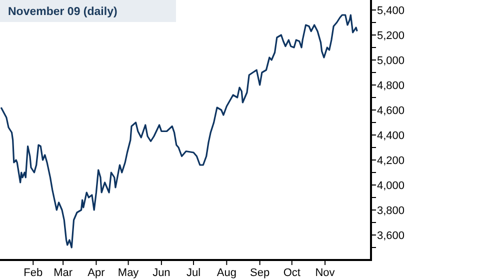 The image size is (480, 279). What do you see at coordinates (391, 61) in the screenshot?
I see `y-tick-label: 5,000` at bounding box center [391, 61].